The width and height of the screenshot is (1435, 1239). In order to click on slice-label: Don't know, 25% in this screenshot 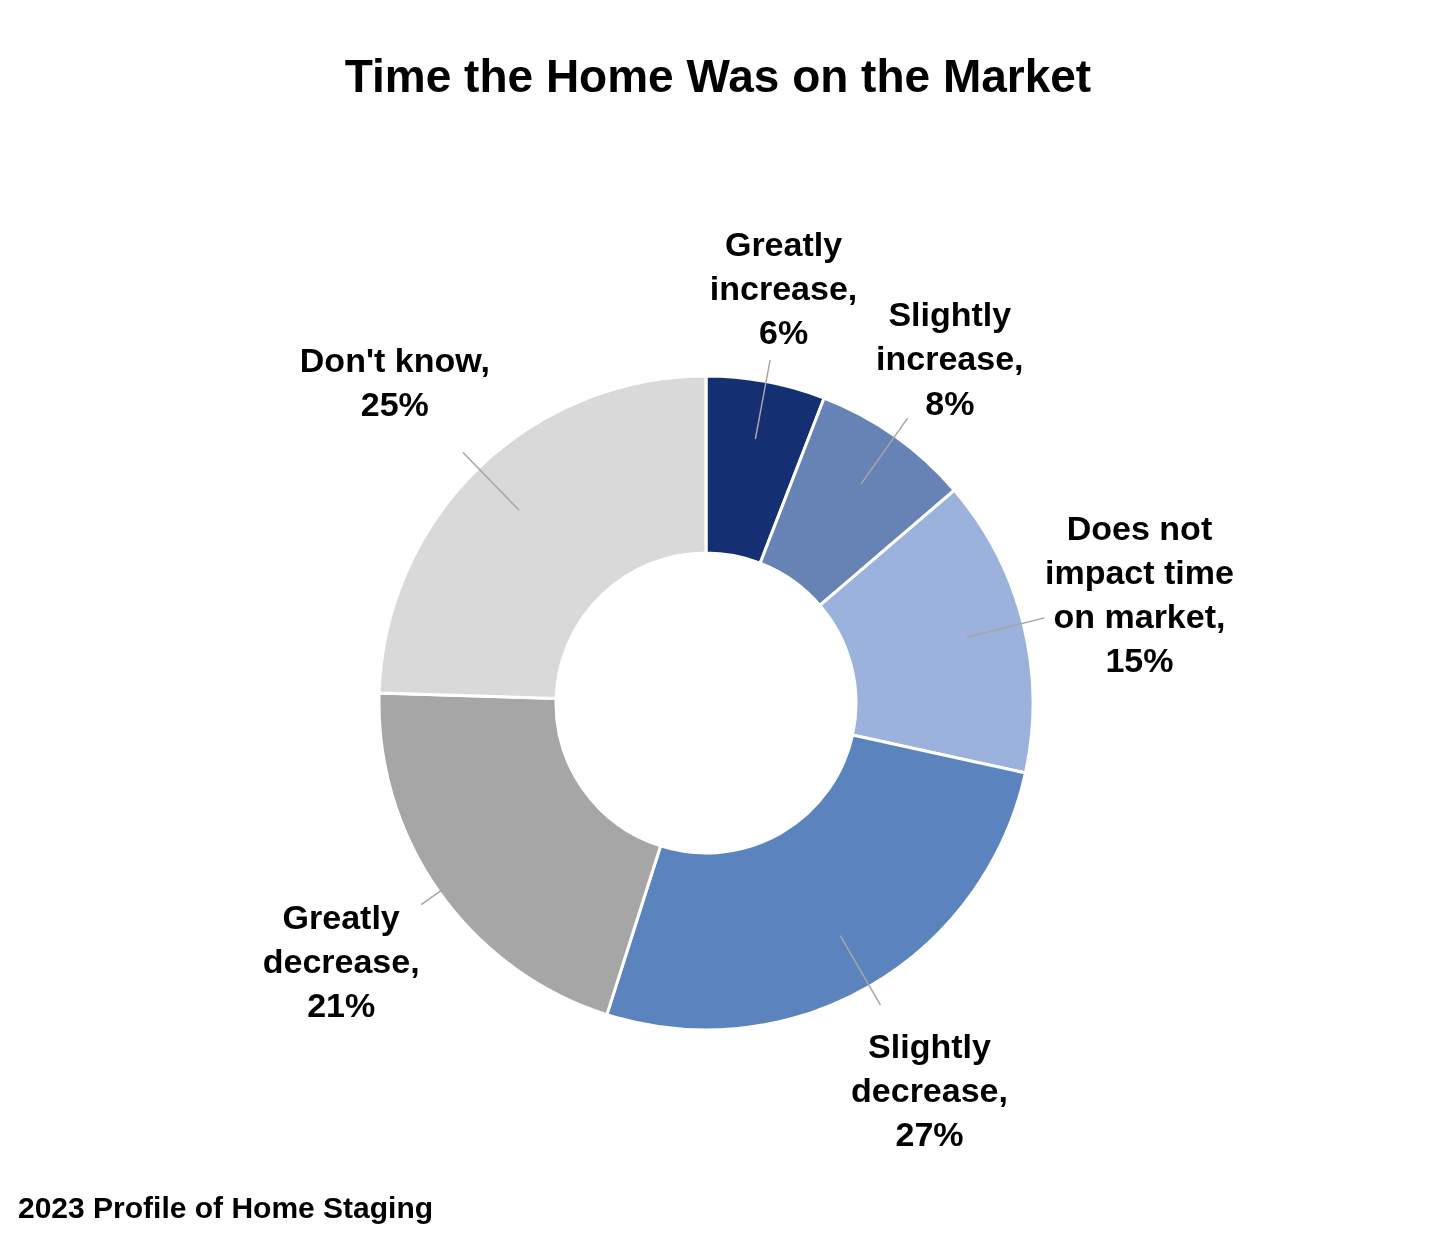, I will do `click(394, 382)`.